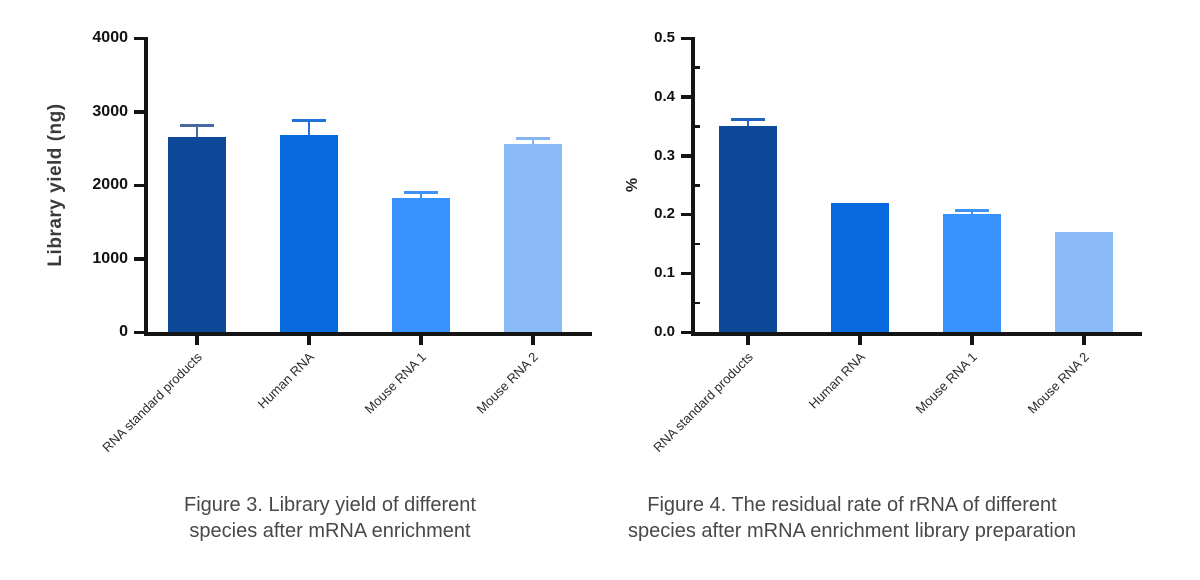 Image resolution: width=1200 pixels, height=580 pixels. What do you see at coordinates (946, 383) in the screenshot?
I see `category-label: Mouse RNA 1` at bounding box center [946, 383].